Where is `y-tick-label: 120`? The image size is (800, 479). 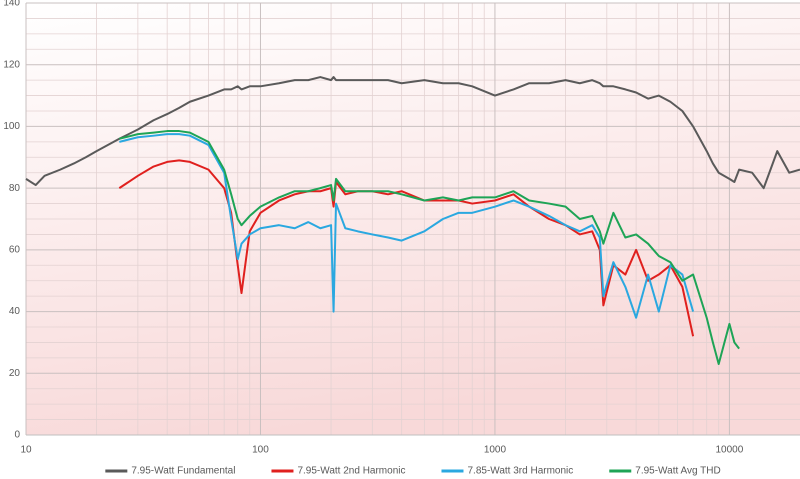 y-tick-label: 120 is located at coordinates (11, 64).